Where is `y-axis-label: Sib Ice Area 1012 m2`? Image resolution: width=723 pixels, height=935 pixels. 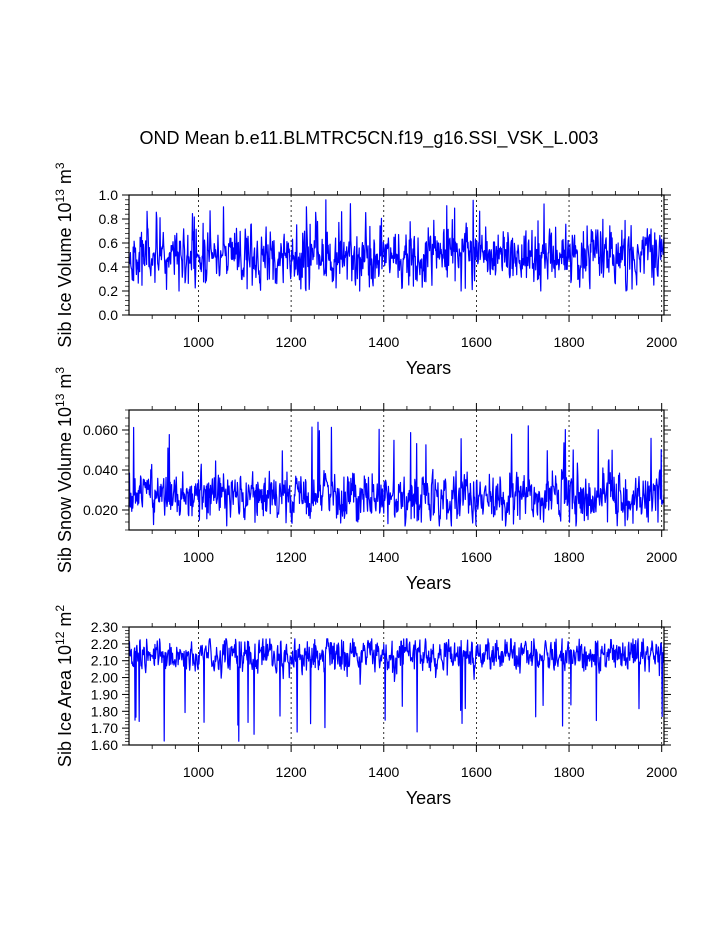
y-axis-label: Sib Ice Area 1012 m2 is located at coordinates (64, 686).